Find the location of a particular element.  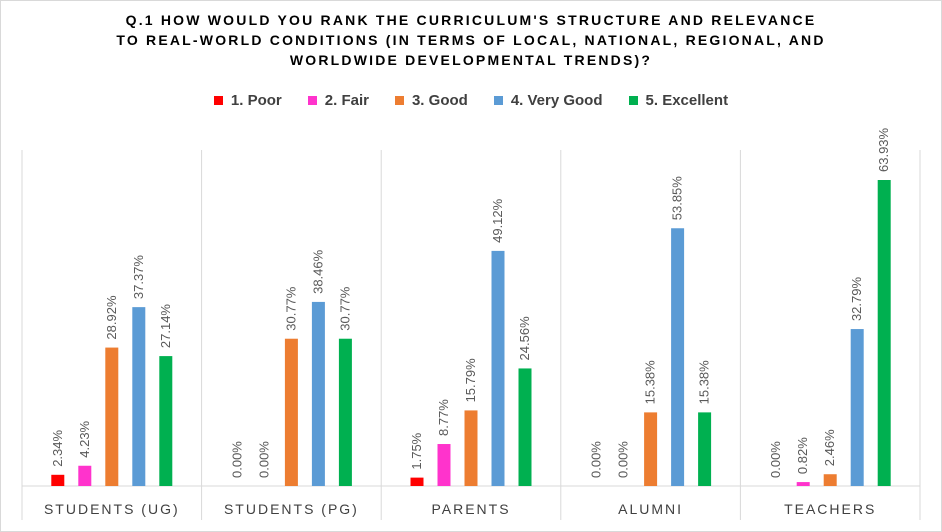

data-label: 24.56% is located at coordinates (524, 338).